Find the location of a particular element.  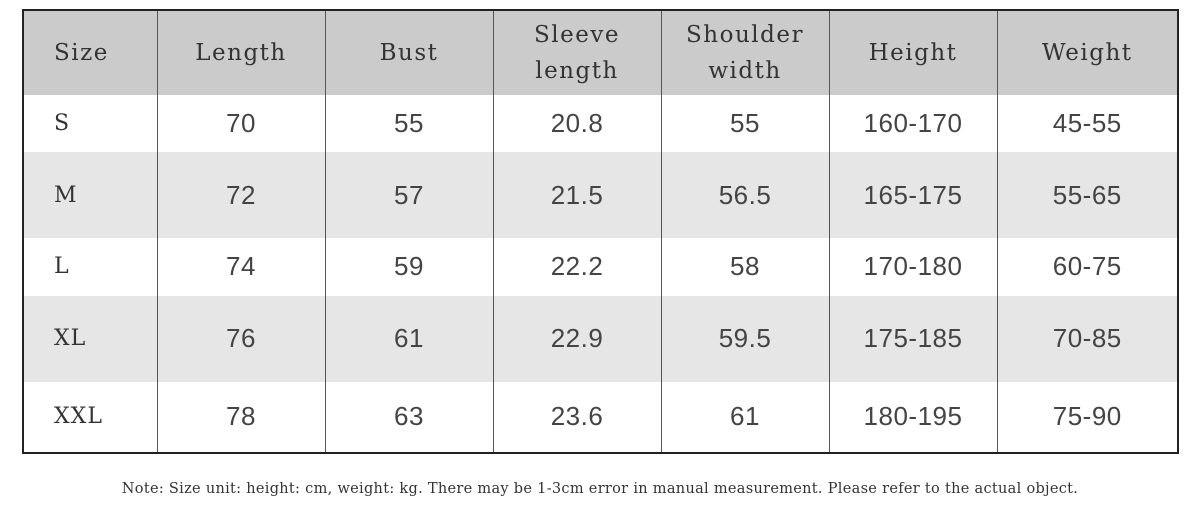

header-length: Length is located at coordinates (241, 52).